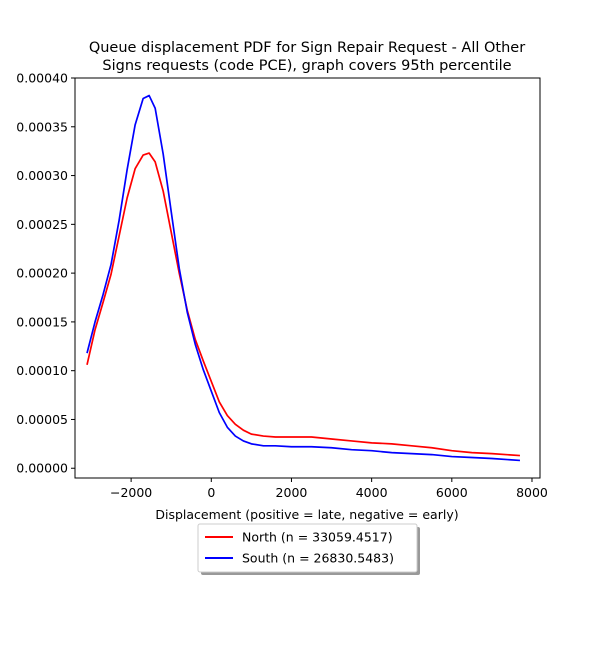  Describe the element at coordinates (42, 468) in the screenshot. I see `y-tick-label: 0.00000` at that location.